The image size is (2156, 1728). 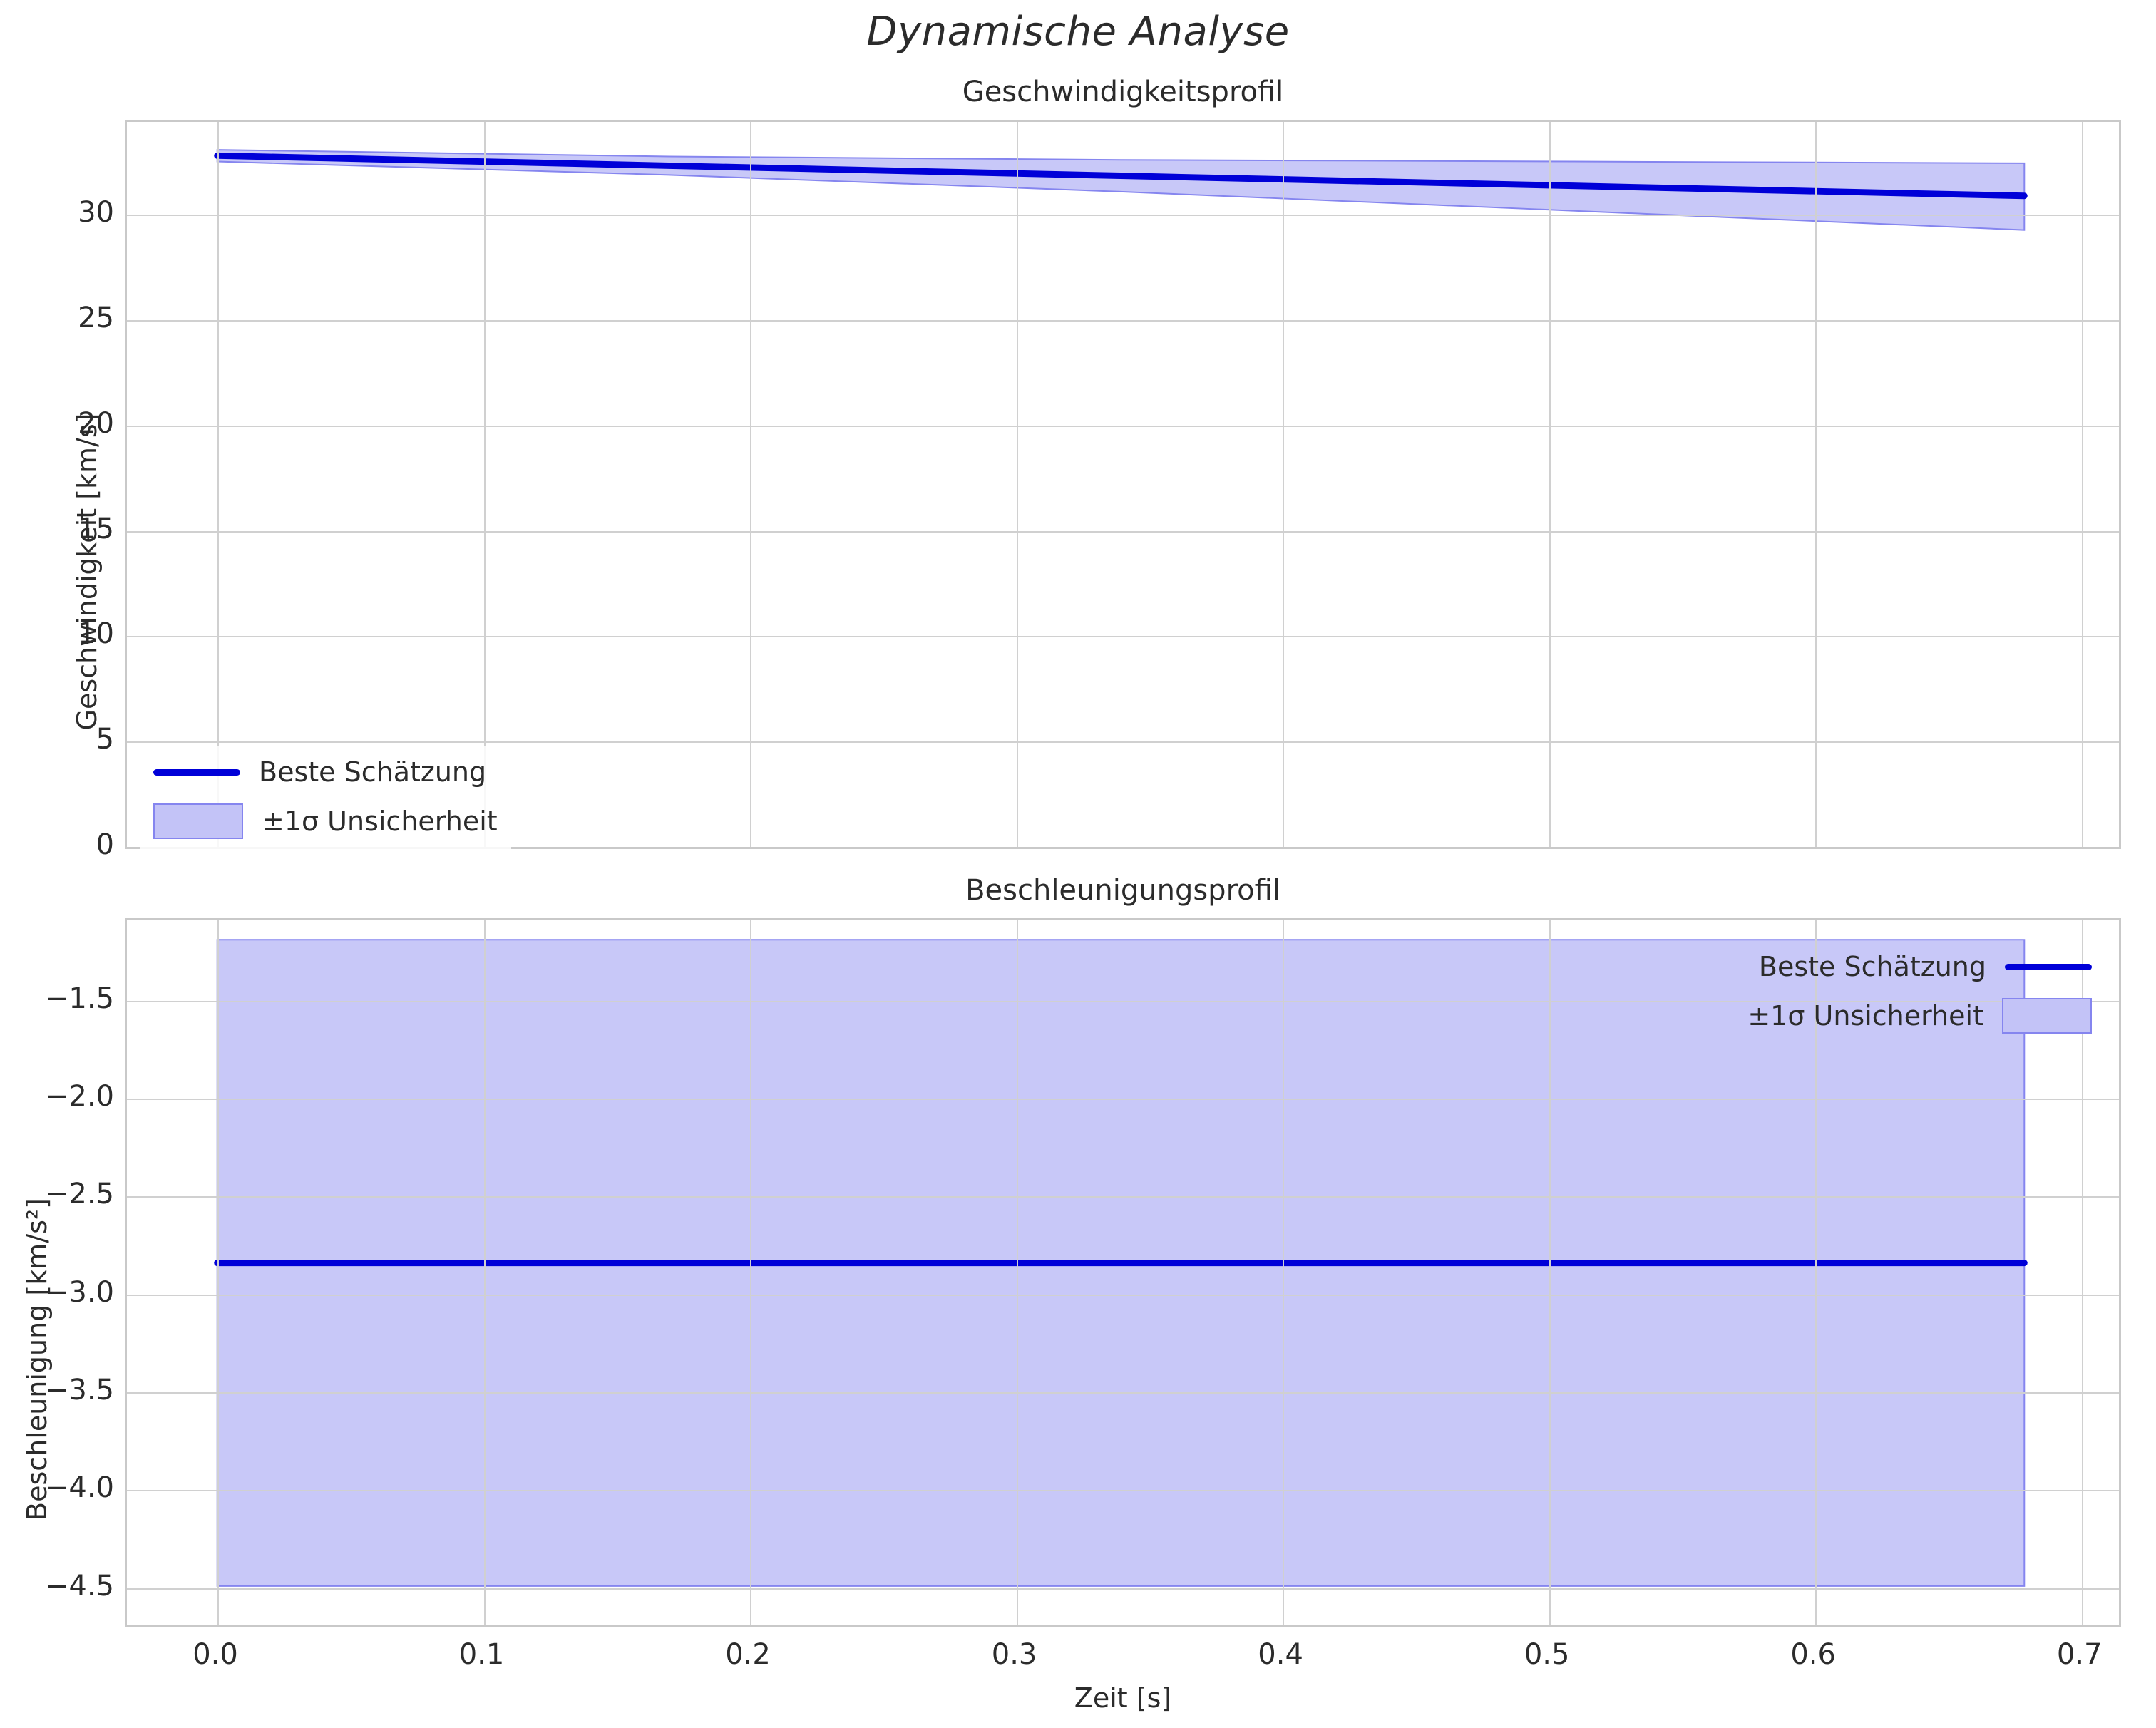 I want to click on y-tick-label: −2.5, so click(x=79, y=1194).